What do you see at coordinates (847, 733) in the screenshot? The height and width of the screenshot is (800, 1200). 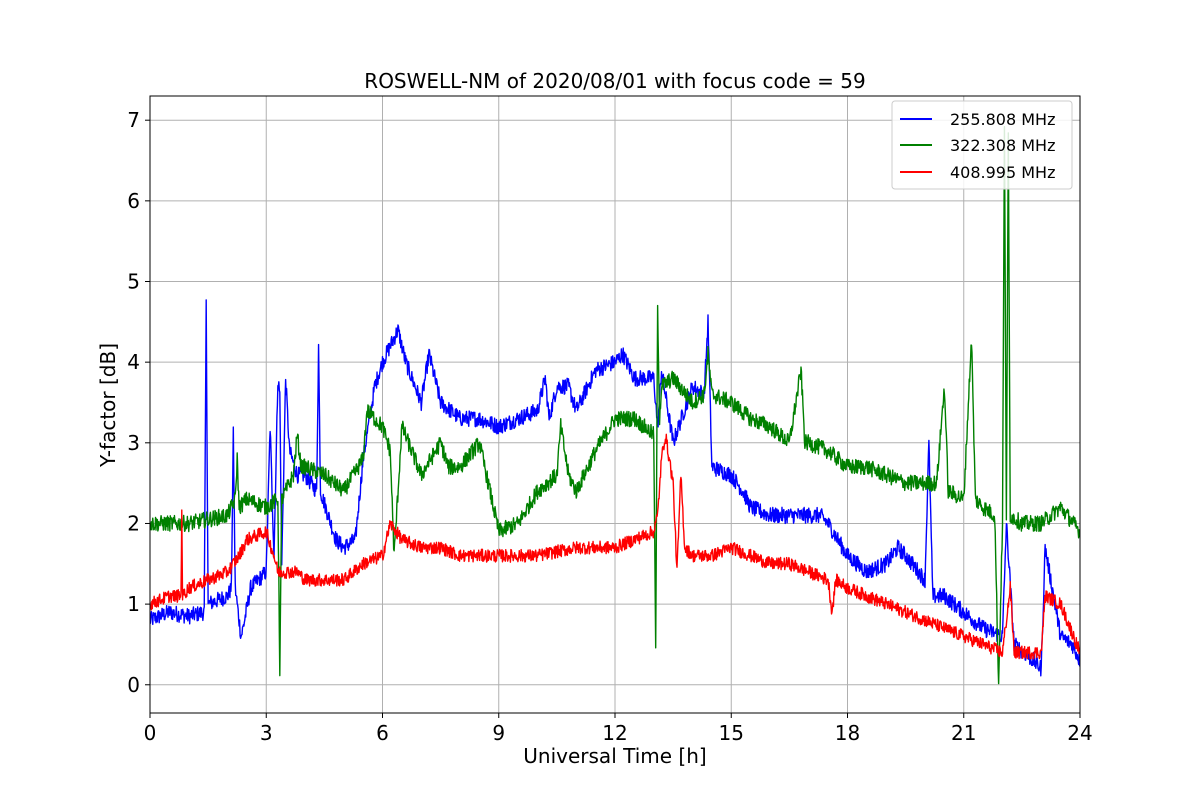 I see `x-tick-label: 18` at bounding box center [847, 733].